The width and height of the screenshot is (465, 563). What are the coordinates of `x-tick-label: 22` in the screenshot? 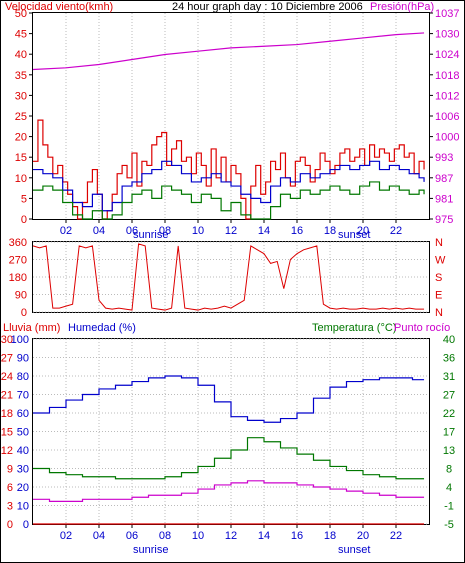 It's located at (396, 231).